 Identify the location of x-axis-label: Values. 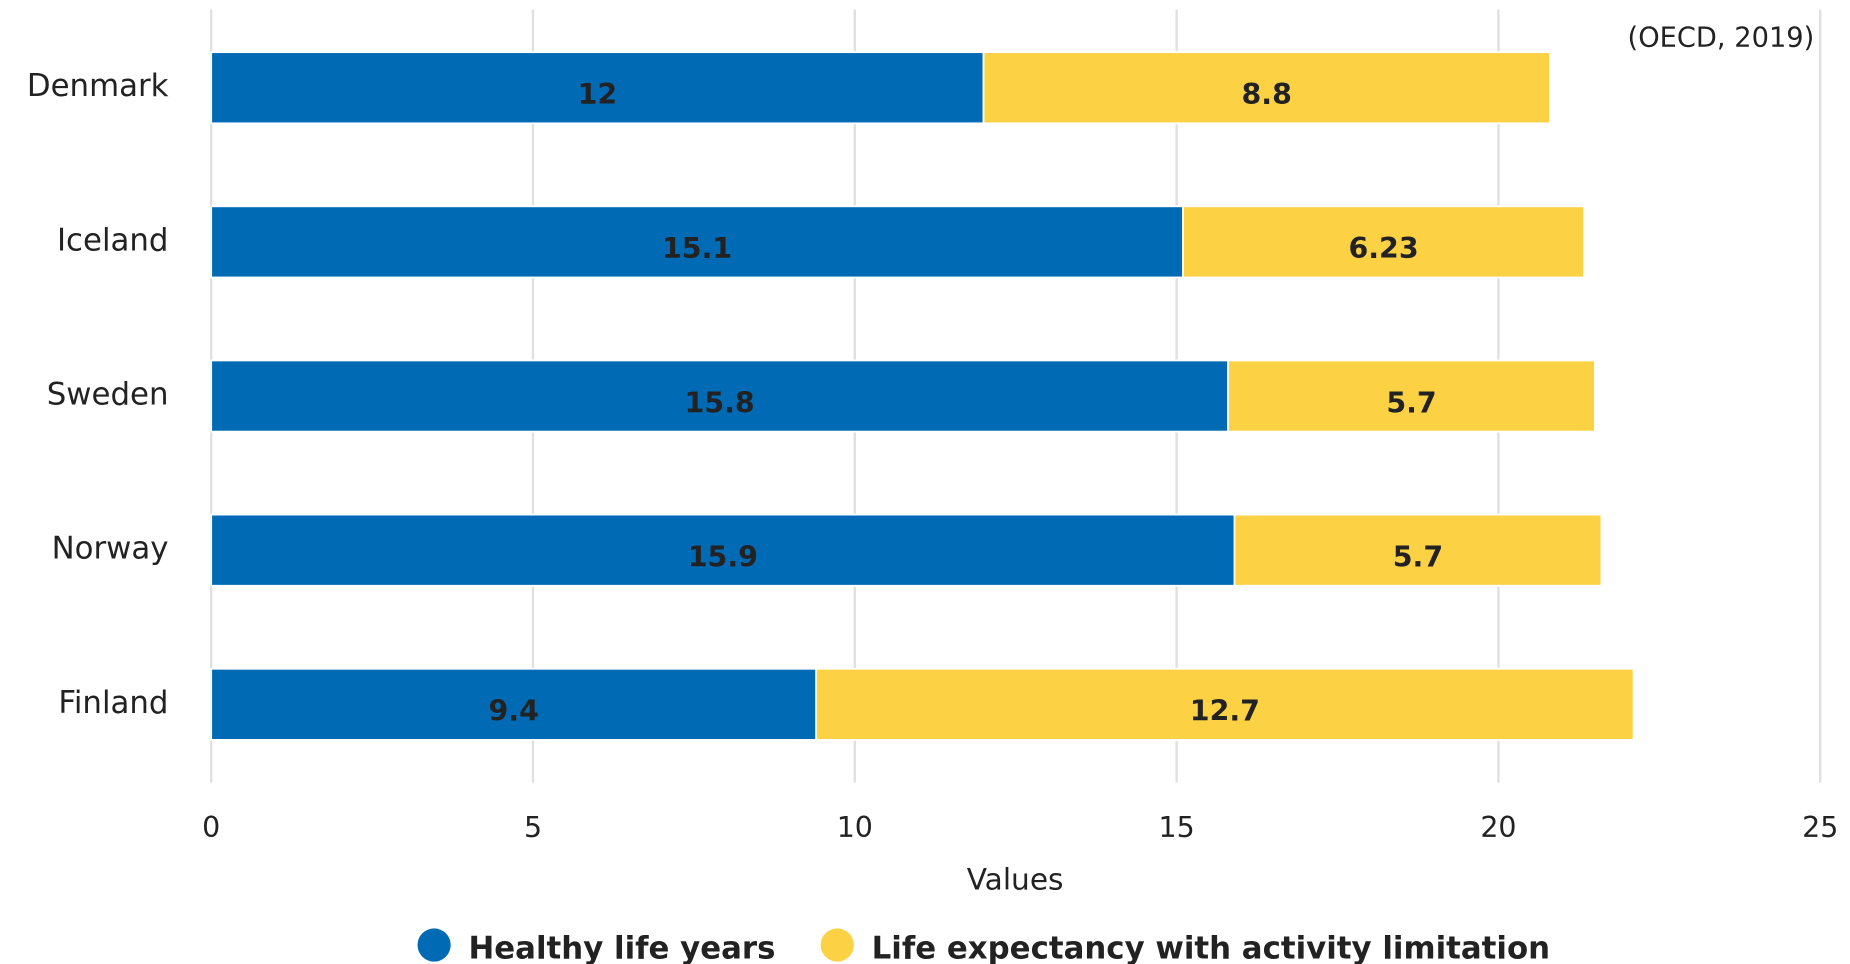
(1015, 878).